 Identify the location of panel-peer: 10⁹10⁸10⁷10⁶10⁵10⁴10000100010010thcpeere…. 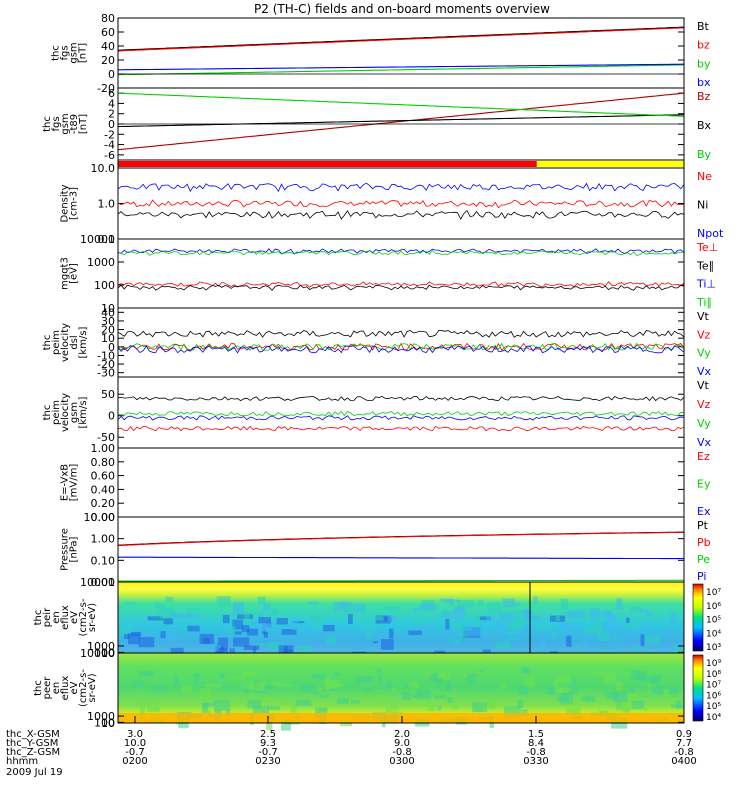
(377, 689).